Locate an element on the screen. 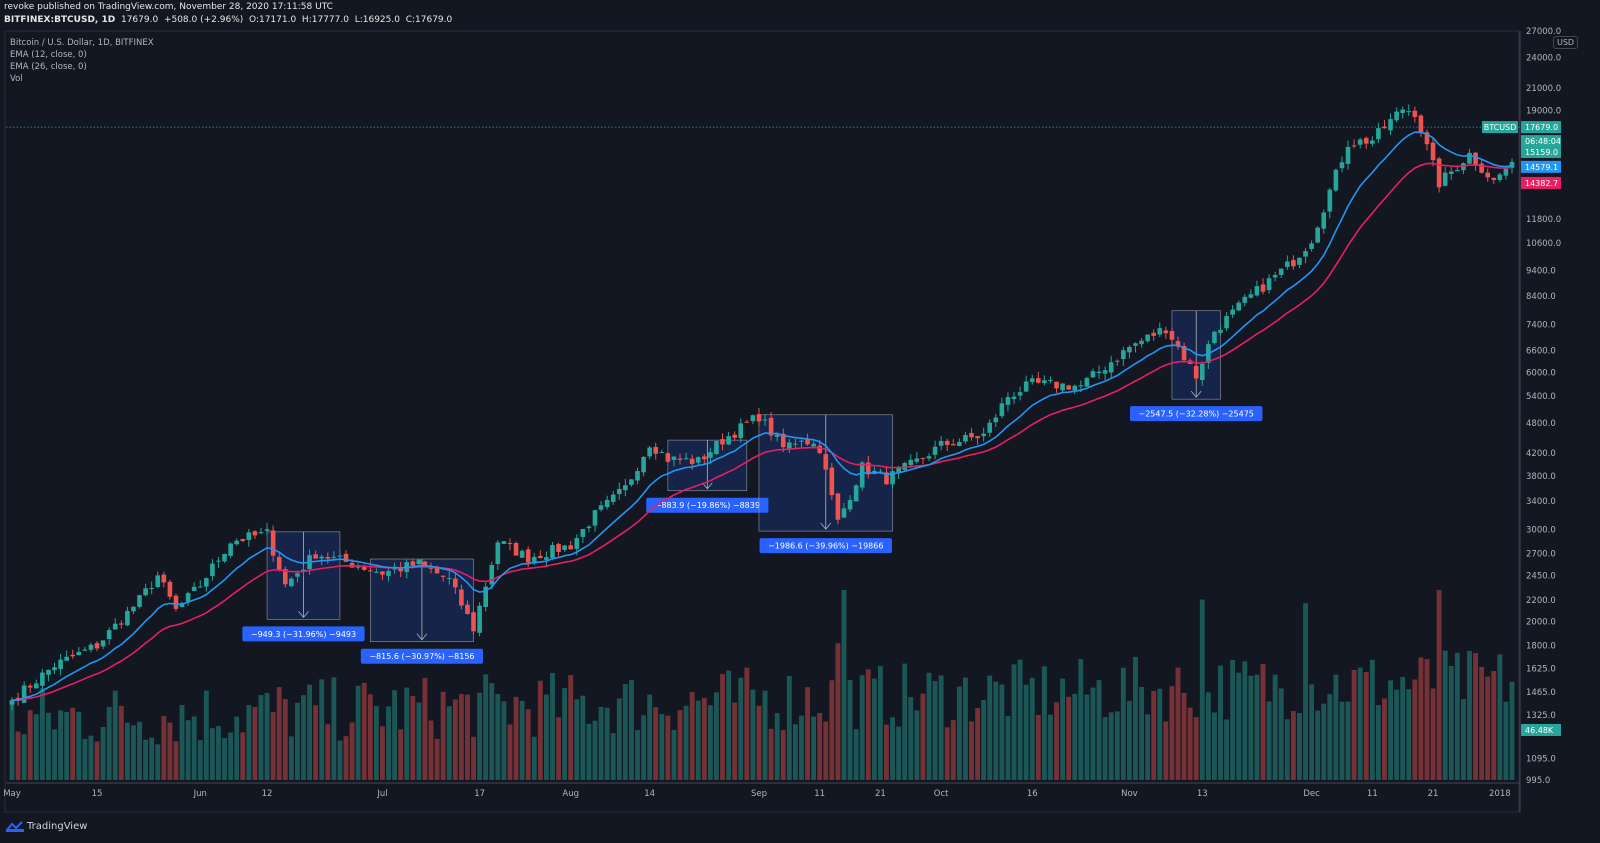  tradingview-logo: TradingView is located at coordinates (46, 826).